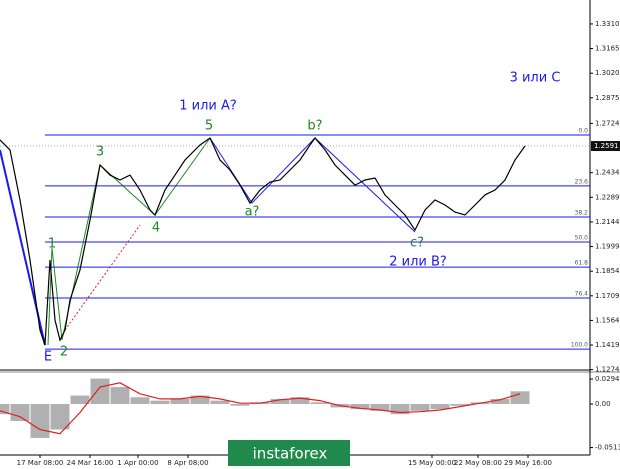 This screenshot has height=469, width=620. What do you see at coordinates (607, 98) in the screenshot?
I see `y-tick-label: 1.2875` at bounding box center [607, 98].